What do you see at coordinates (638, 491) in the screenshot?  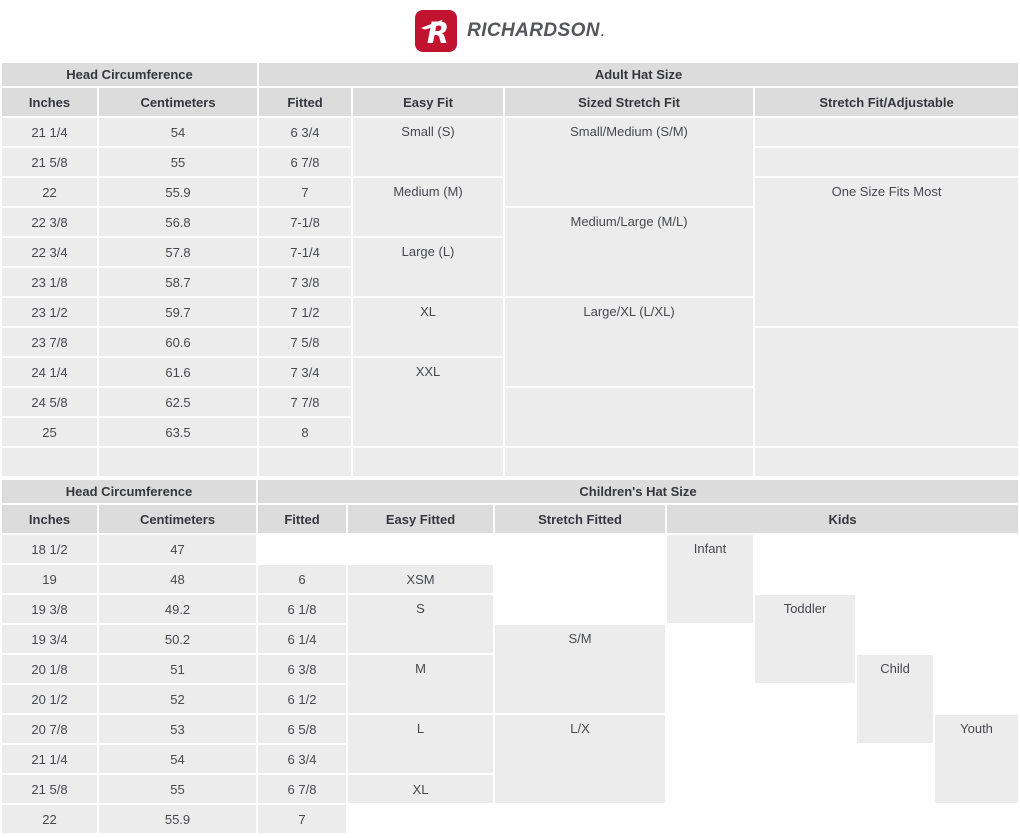 I see `children-hat-size-header: Children's Hat Size` at bounding box center [638, 491].